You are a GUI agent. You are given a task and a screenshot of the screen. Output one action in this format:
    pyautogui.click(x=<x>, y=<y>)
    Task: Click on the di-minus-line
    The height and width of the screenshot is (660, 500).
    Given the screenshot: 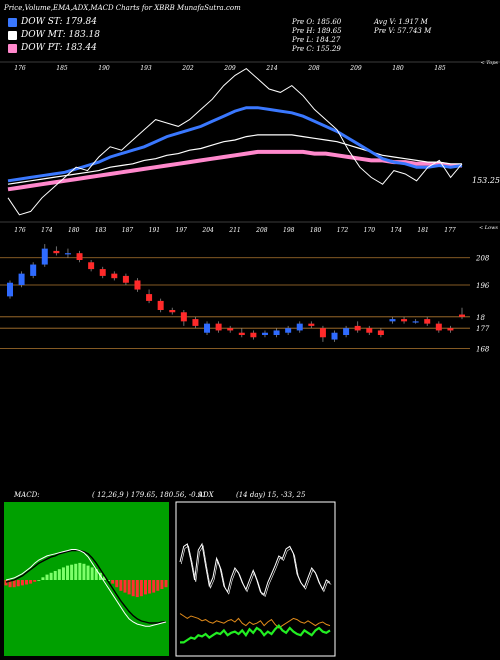 What is the action you would take?
    pyautogui.click(x=255, y=621)
    